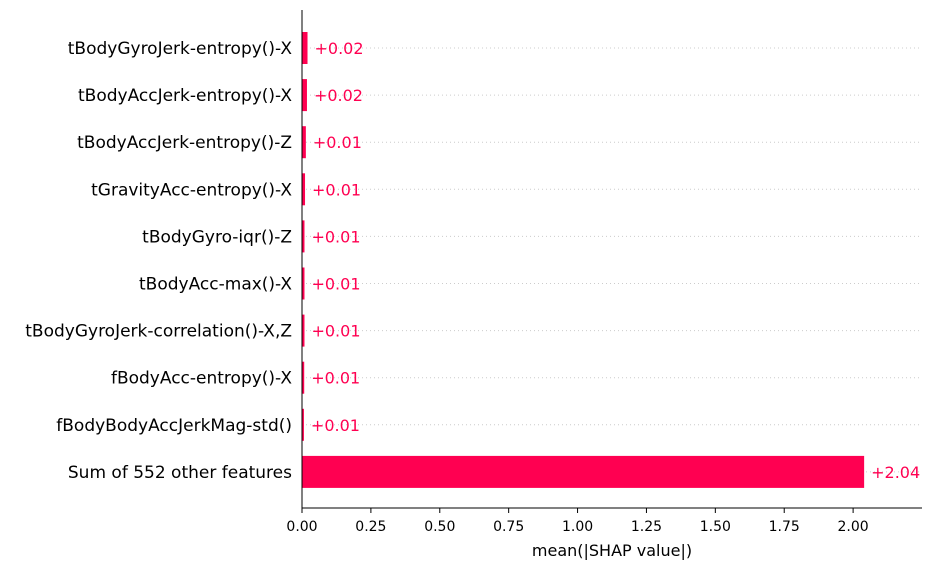  Describe the element at coordinates (185, 96) in the screenshot. I see `category-label: tBodyAccJerk-entropy()-X` at that location.